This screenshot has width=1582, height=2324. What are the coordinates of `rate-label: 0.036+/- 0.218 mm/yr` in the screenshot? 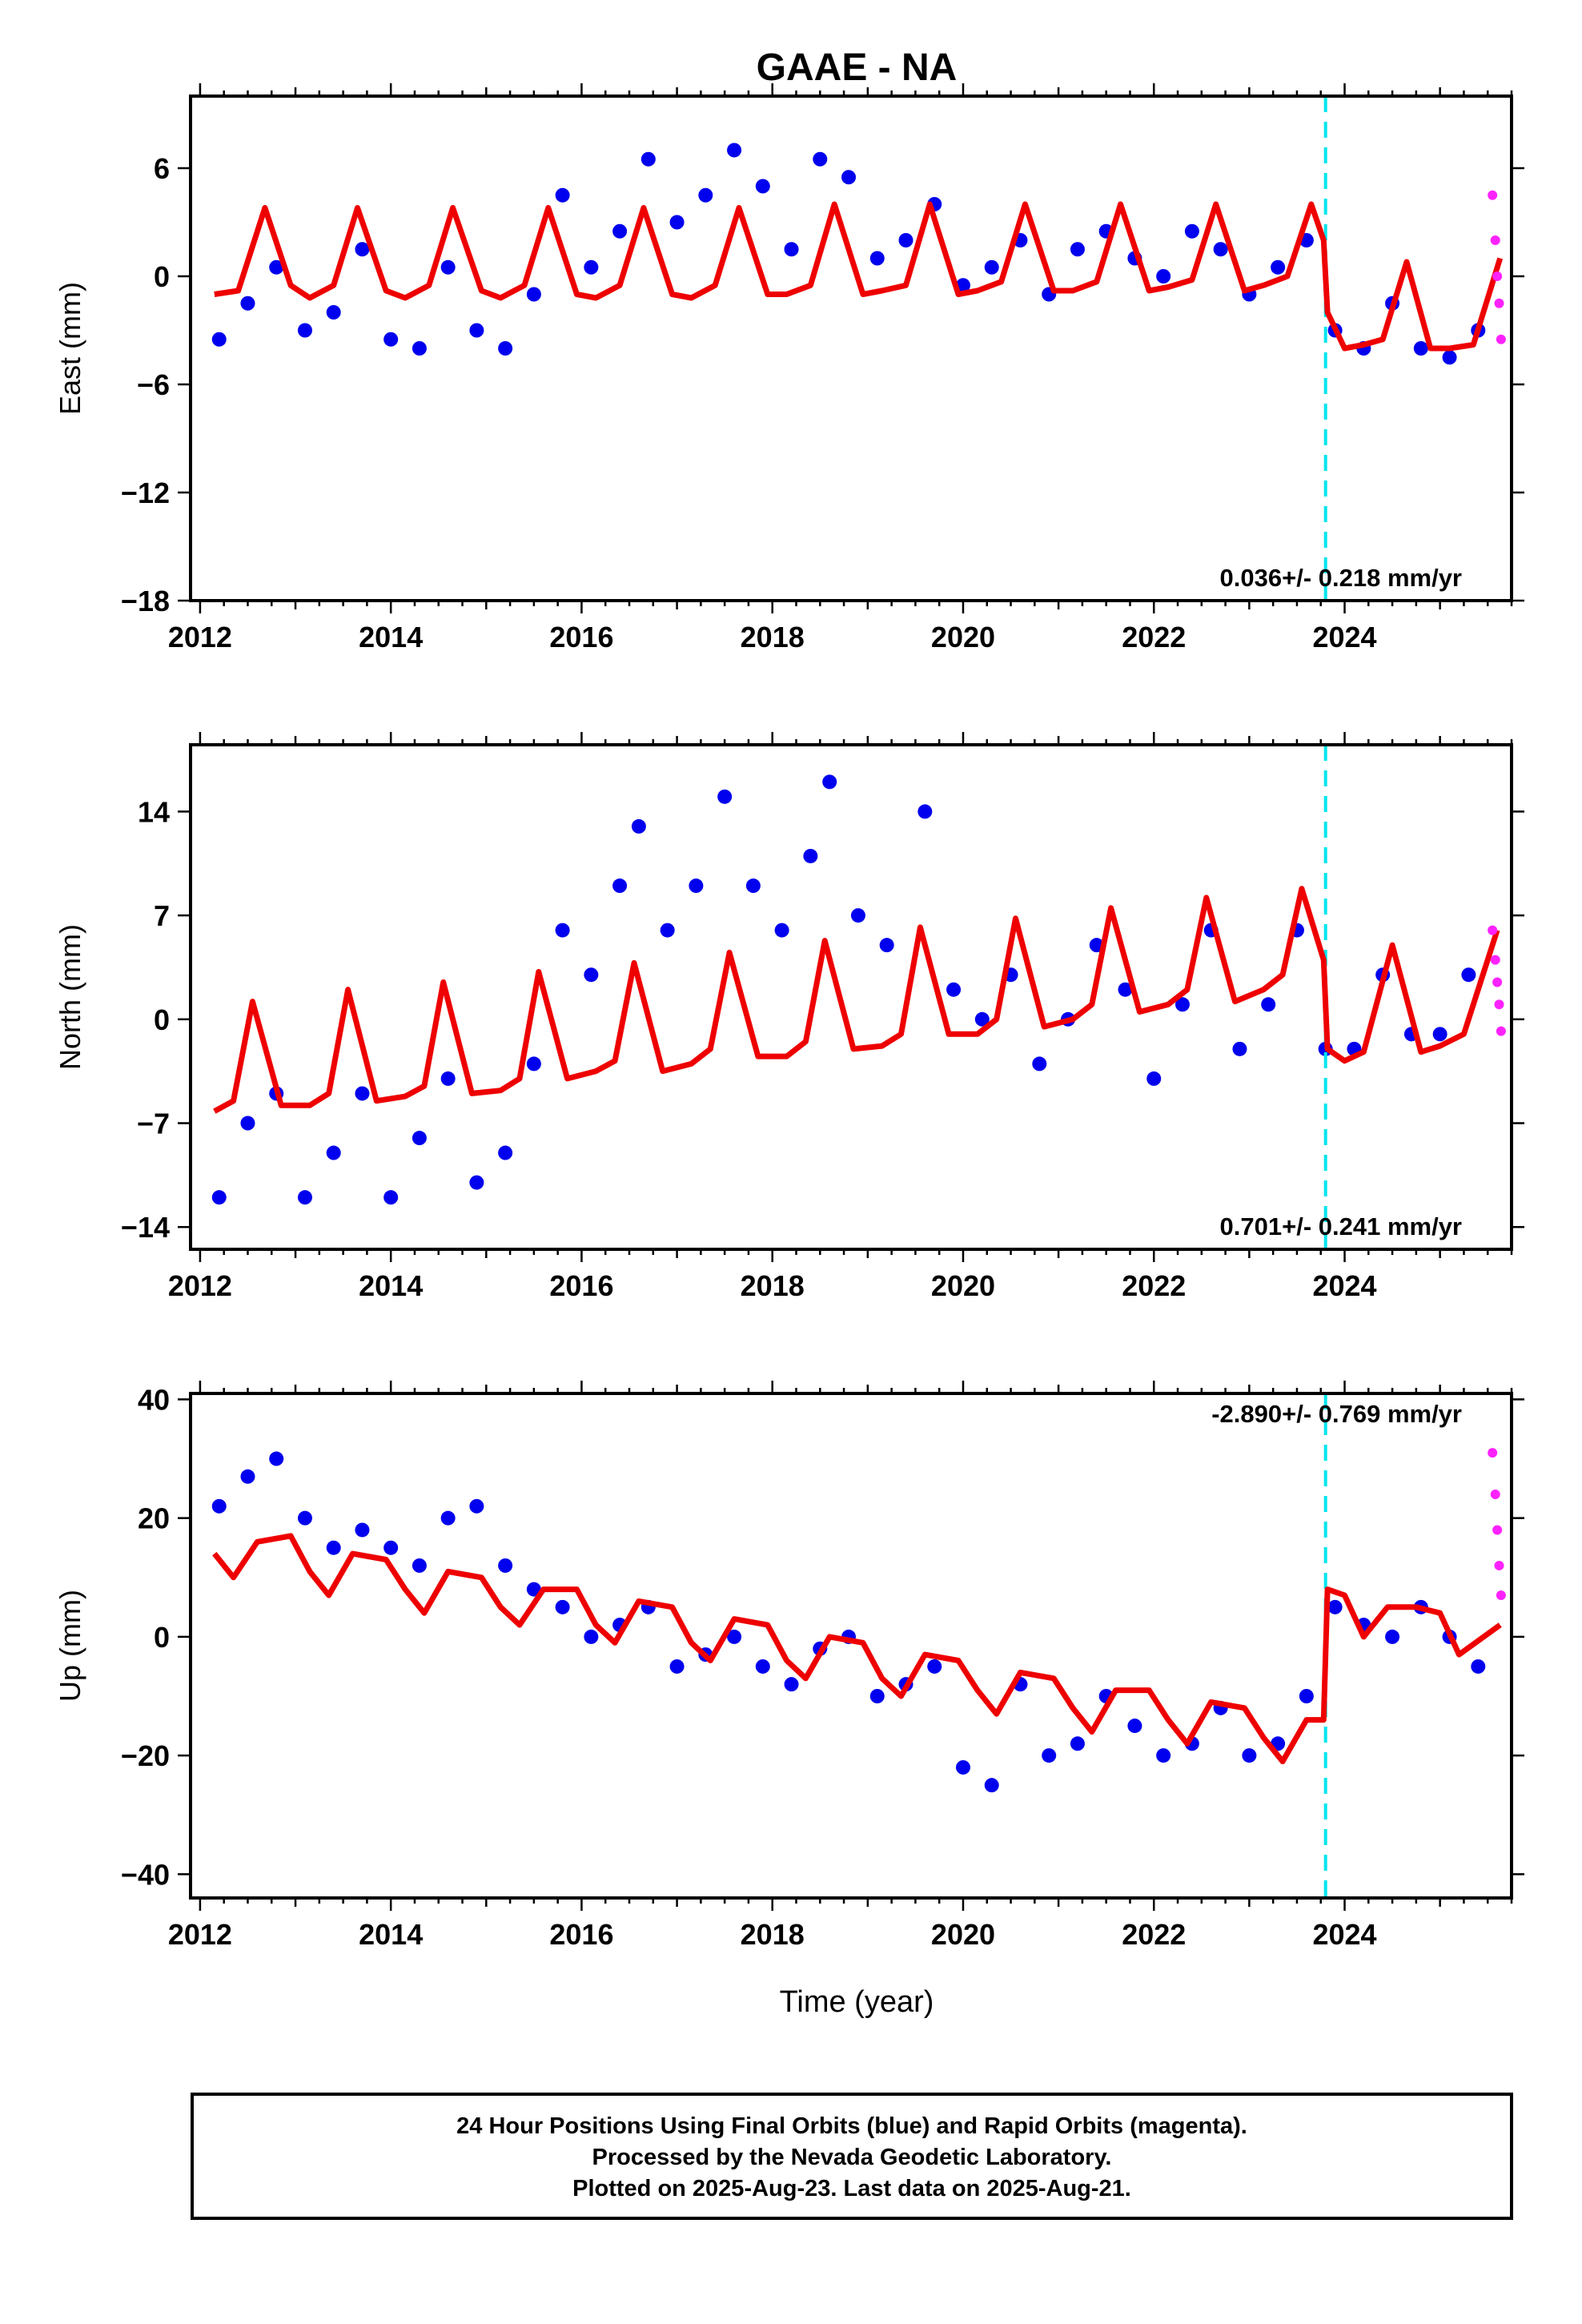 It's located at (1341, 578).